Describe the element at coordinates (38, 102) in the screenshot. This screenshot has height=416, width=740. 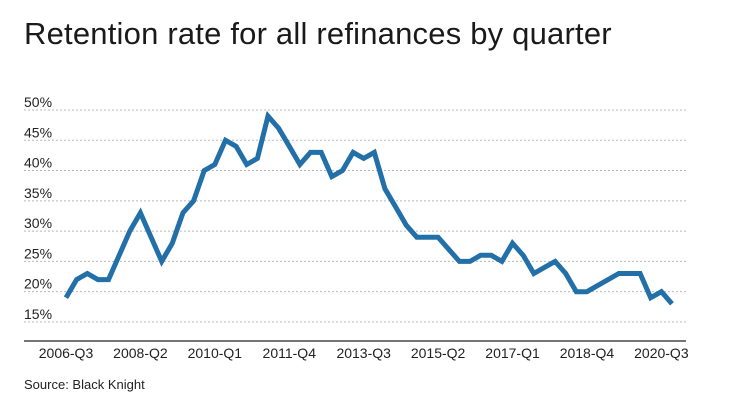
I see `y-tick-label: 50%` at that location.